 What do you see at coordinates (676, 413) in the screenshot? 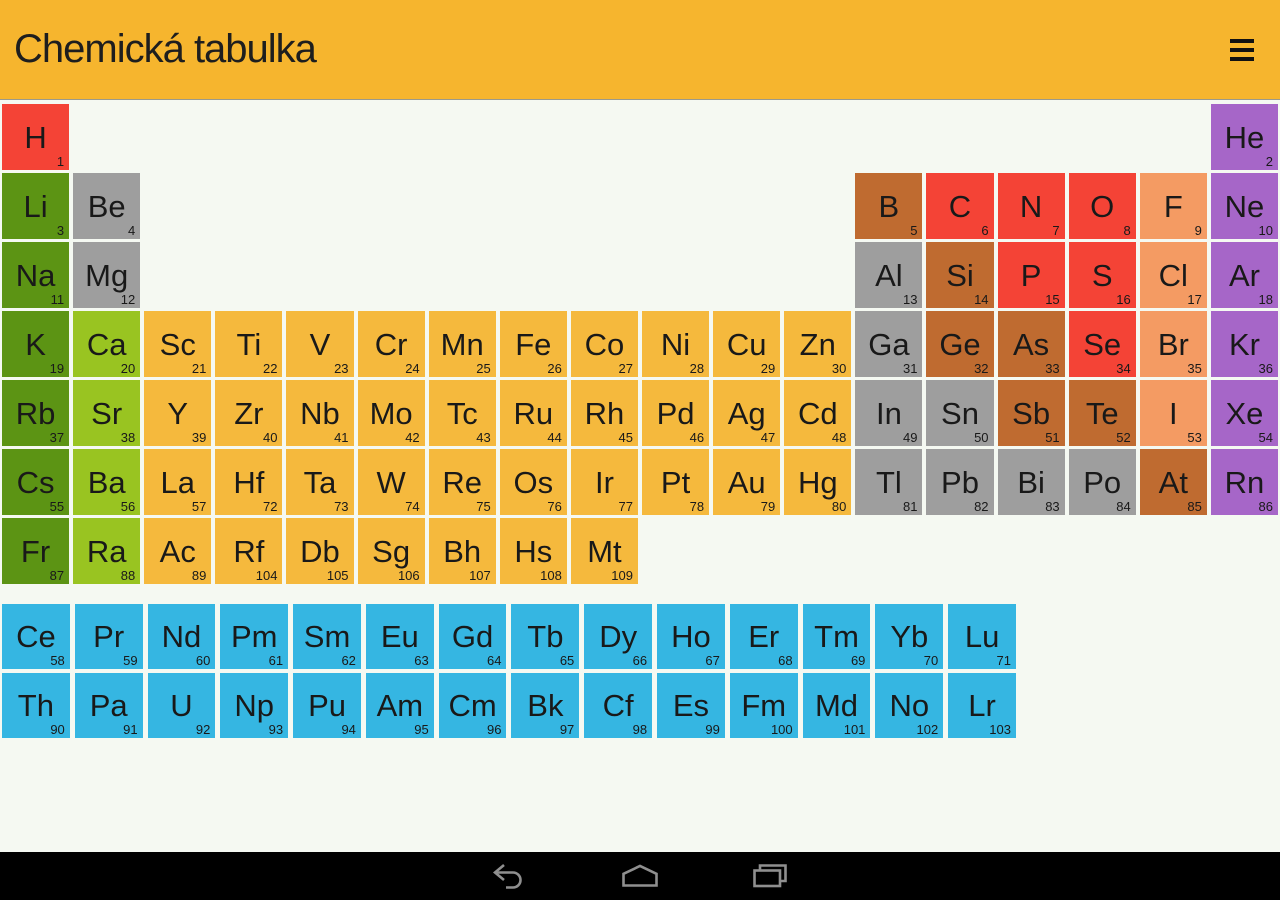
I see `element-cell-Pd: Pd 46` at bounding box center [676, 413].